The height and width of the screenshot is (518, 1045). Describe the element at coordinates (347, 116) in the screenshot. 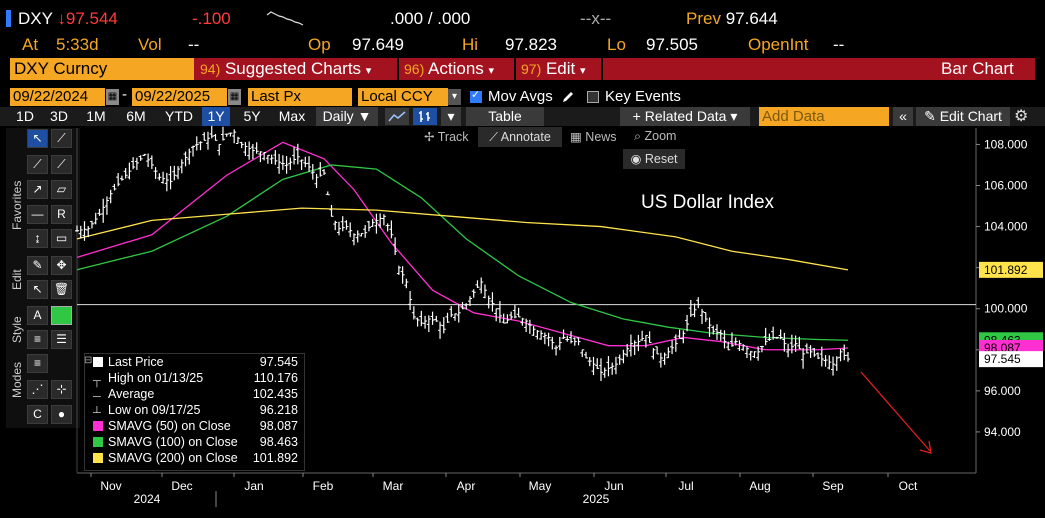

I see `frequency-select: Daily ▼` at that location.